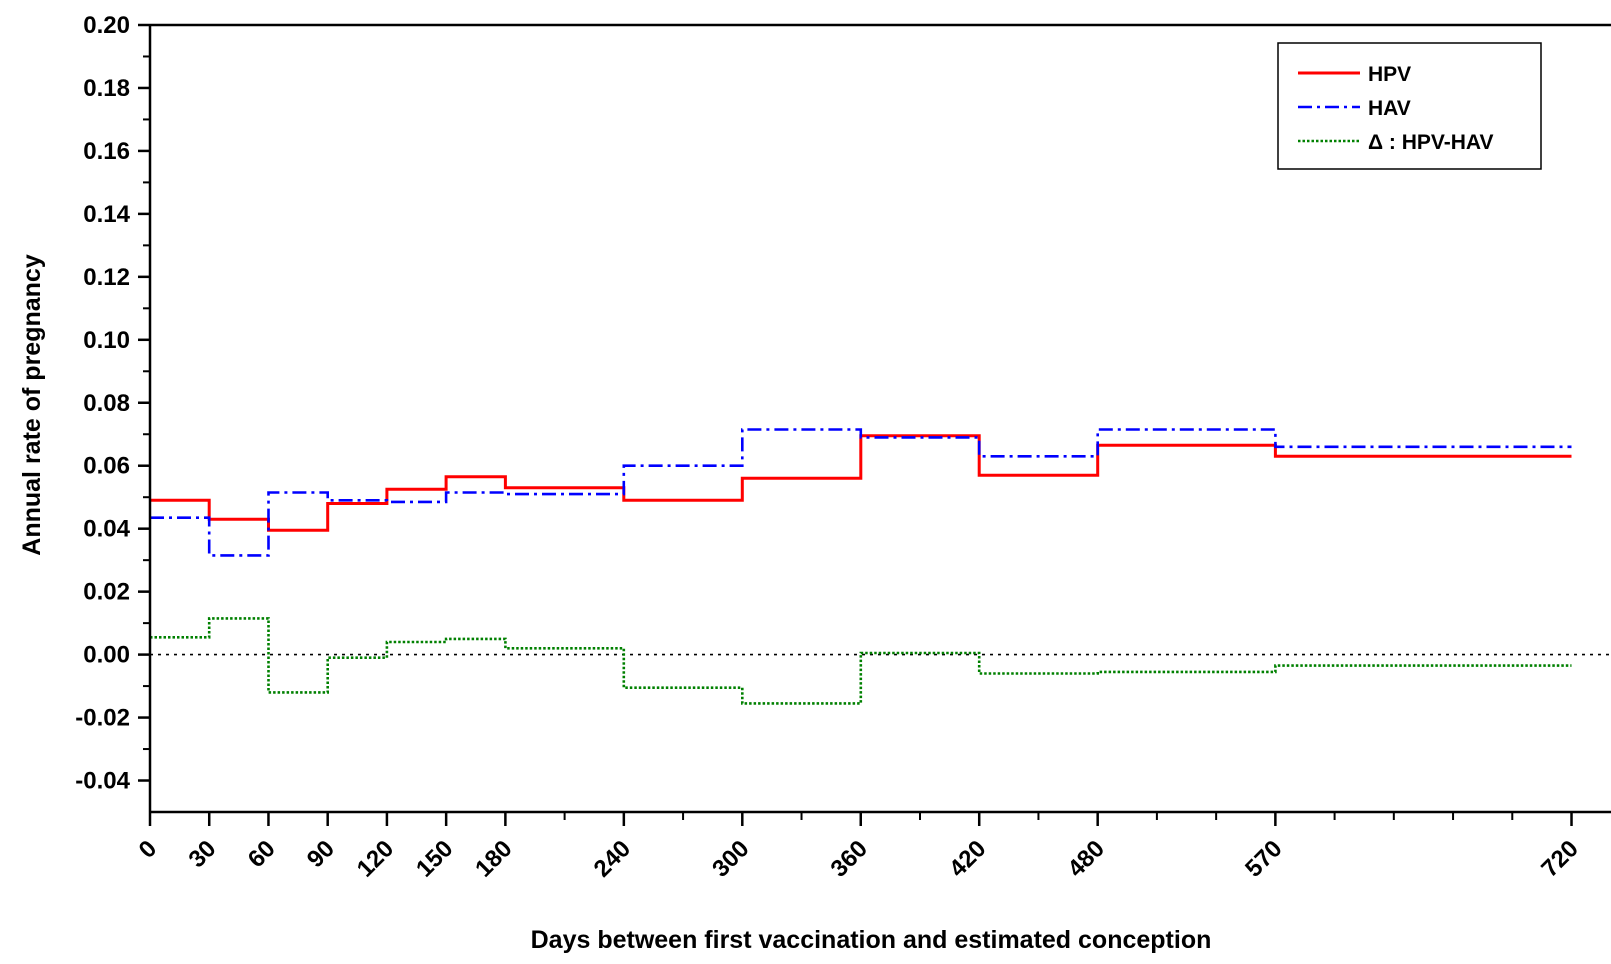 The width and height of the screenshot is (1611, 964). What do you see at coordinates (106, 529) in the screenshot?
I see `y-tick-label: 0.04` at bounding box center [106, 529].